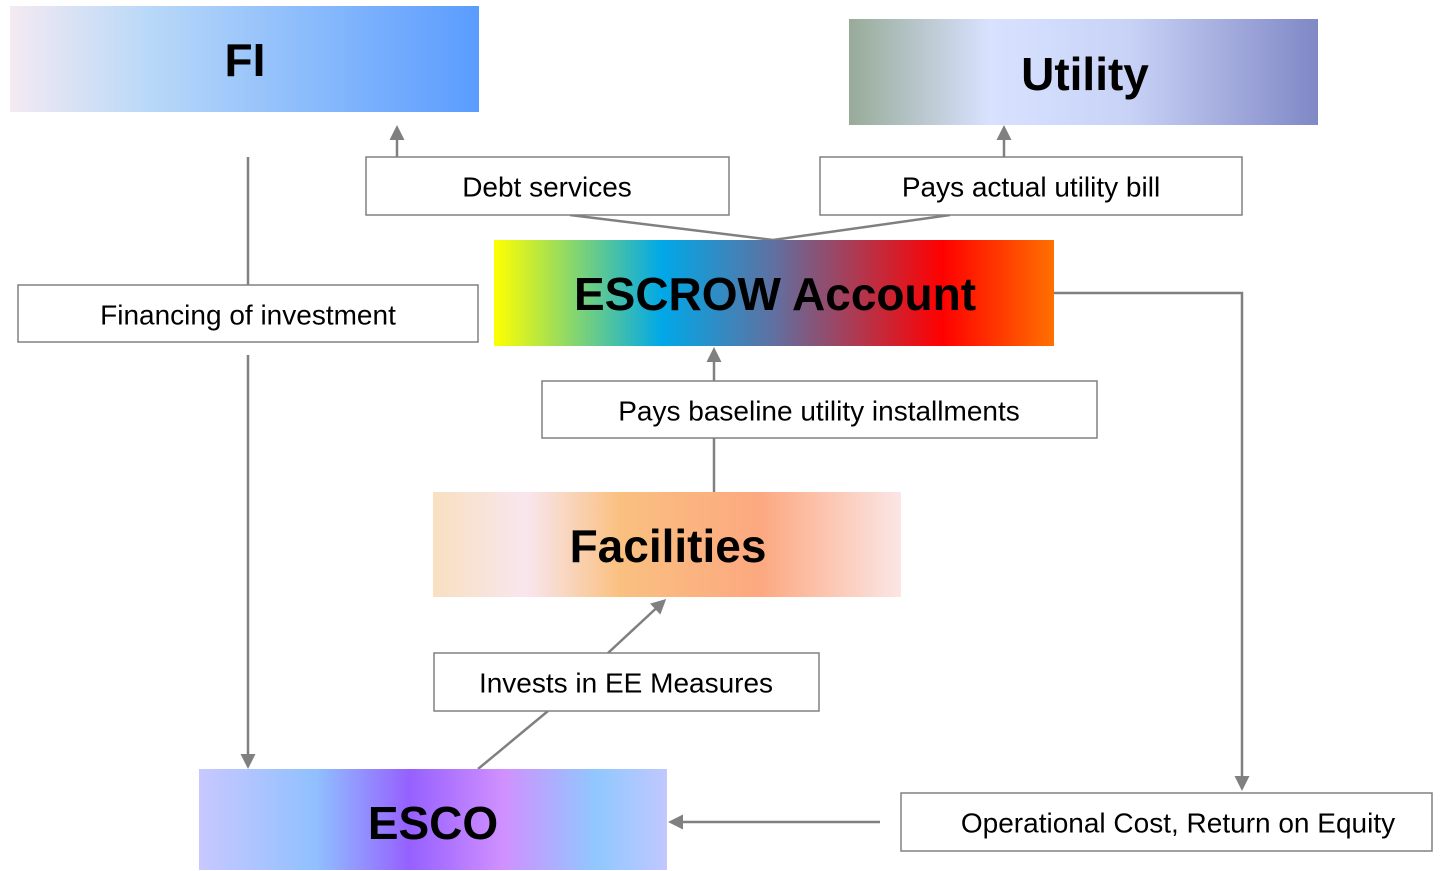  I want to click on flow-label: Pays actual utility bill, so click(1031, 187).